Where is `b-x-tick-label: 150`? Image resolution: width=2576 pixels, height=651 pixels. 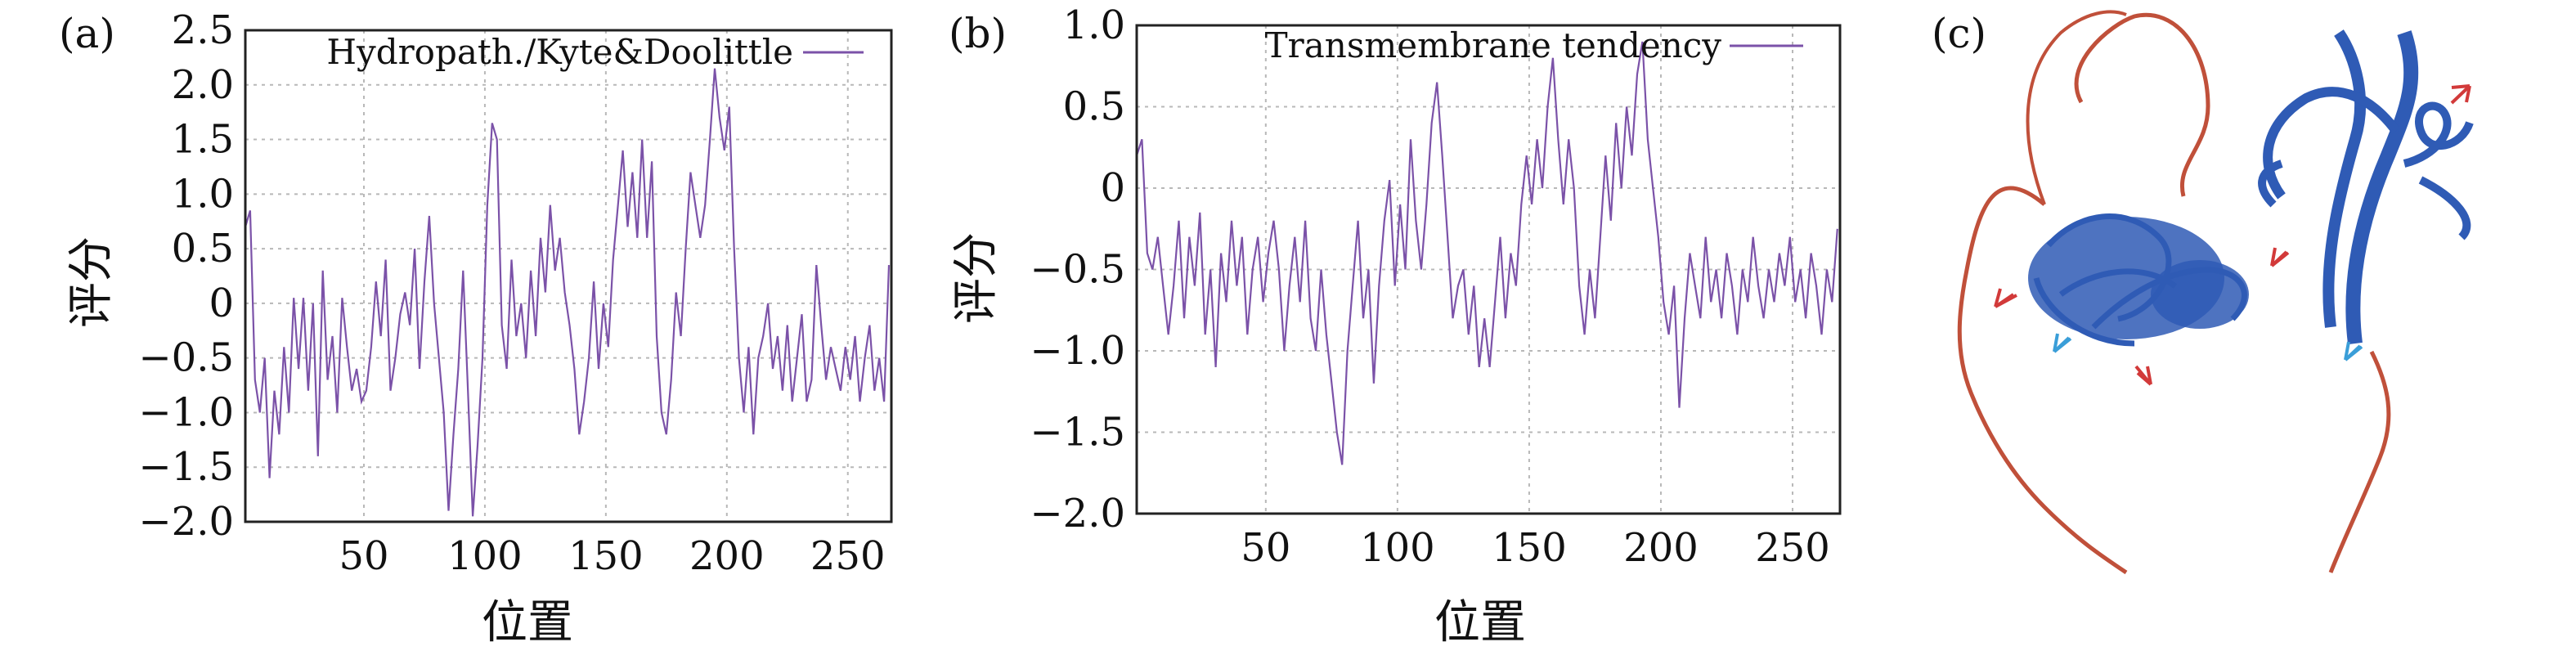
b-x-tick-label: 150 is located at coordinates (1529, 548).